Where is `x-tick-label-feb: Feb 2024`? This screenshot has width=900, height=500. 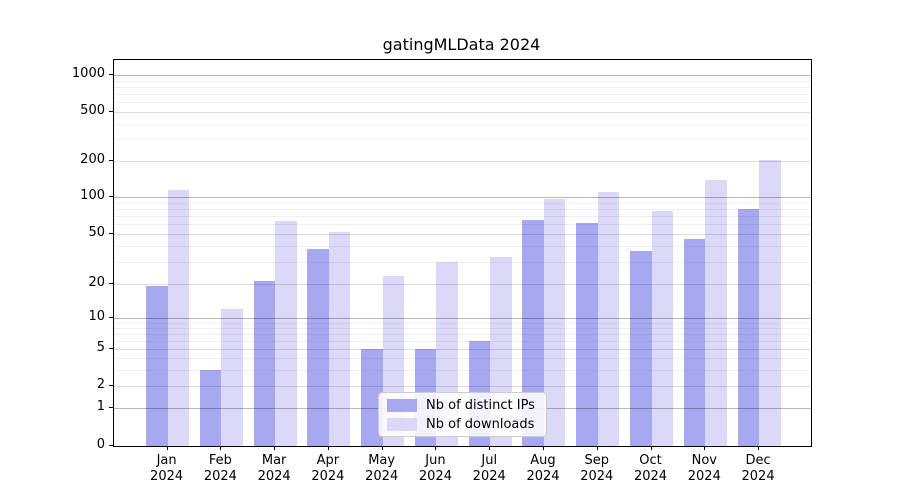 x-tick-label-feb: Feb 2024 is located at coordinates (220, 468).